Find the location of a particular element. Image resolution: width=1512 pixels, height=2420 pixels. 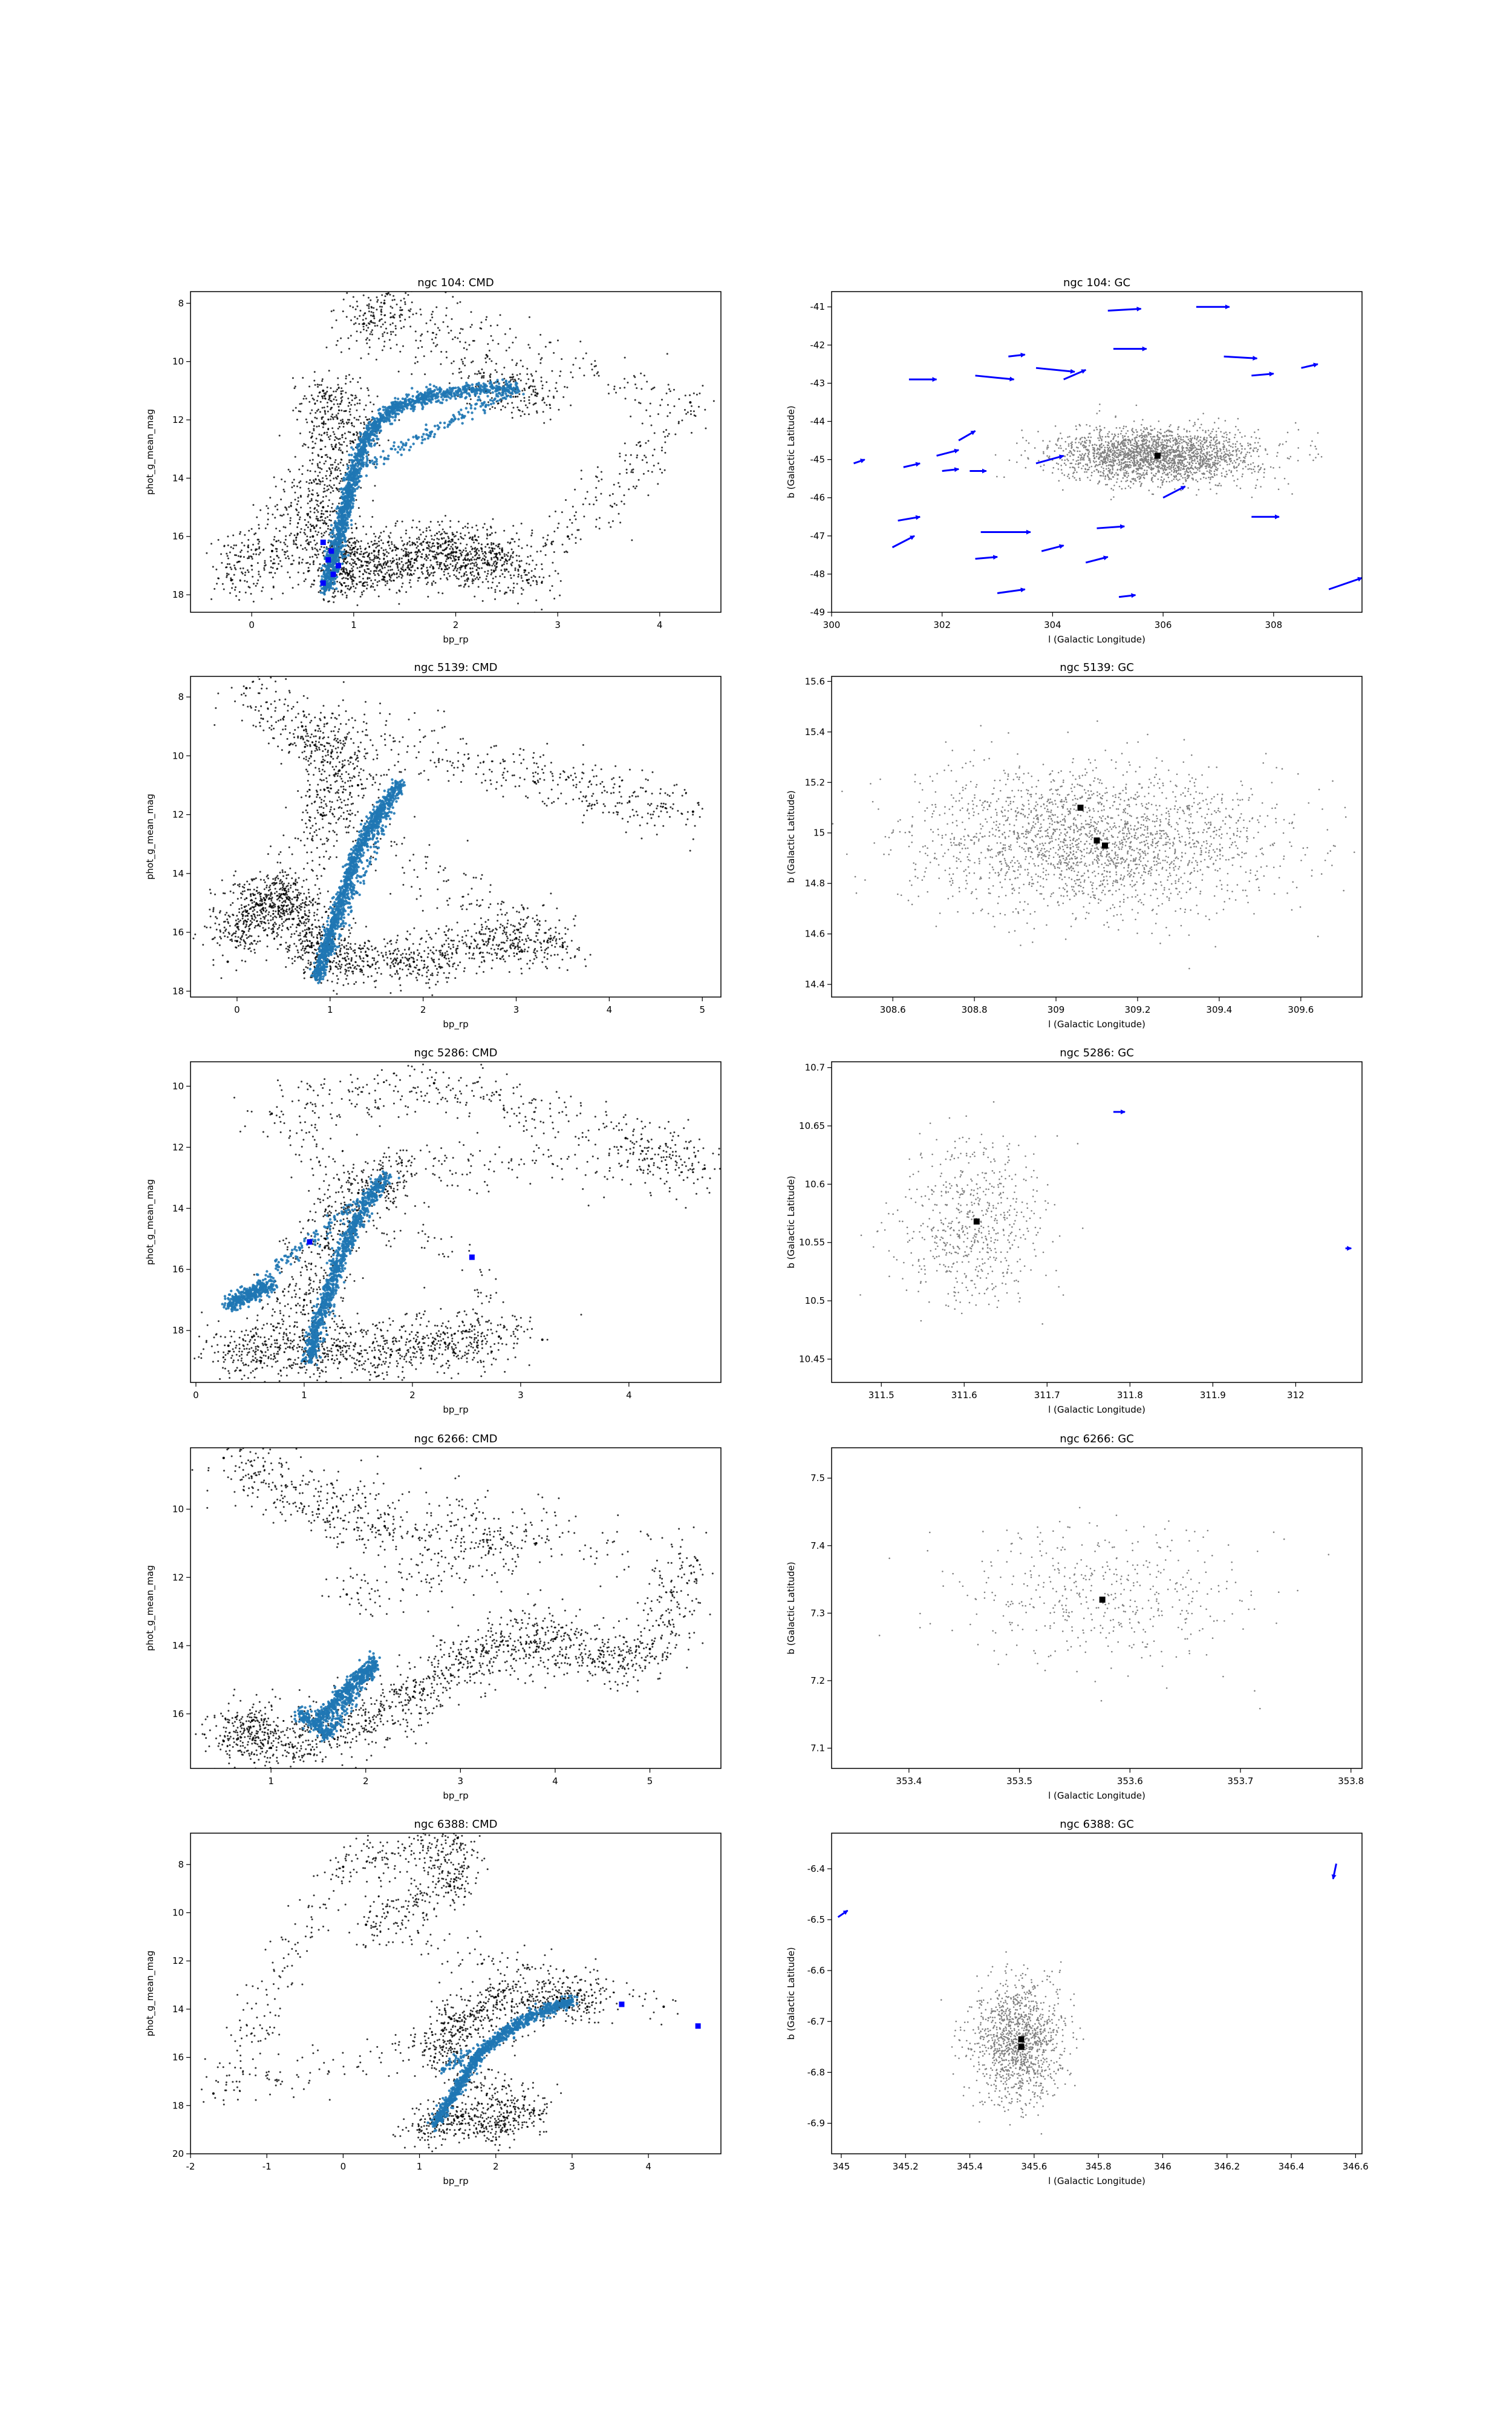

point is located at coordinates (271, 550).